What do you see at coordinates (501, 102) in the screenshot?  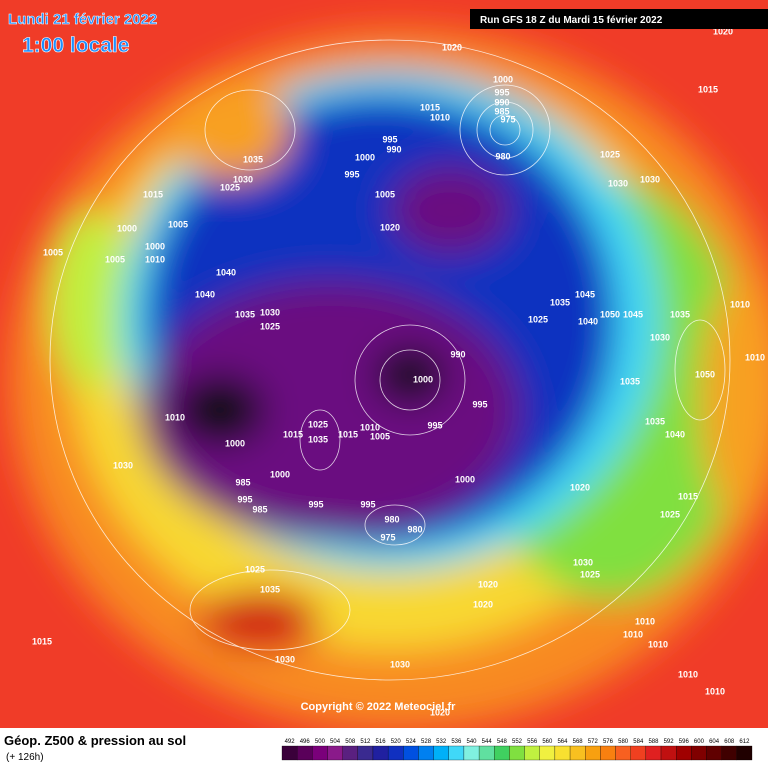 I see `isobar-label: 990` at bounding box center [501, 102].